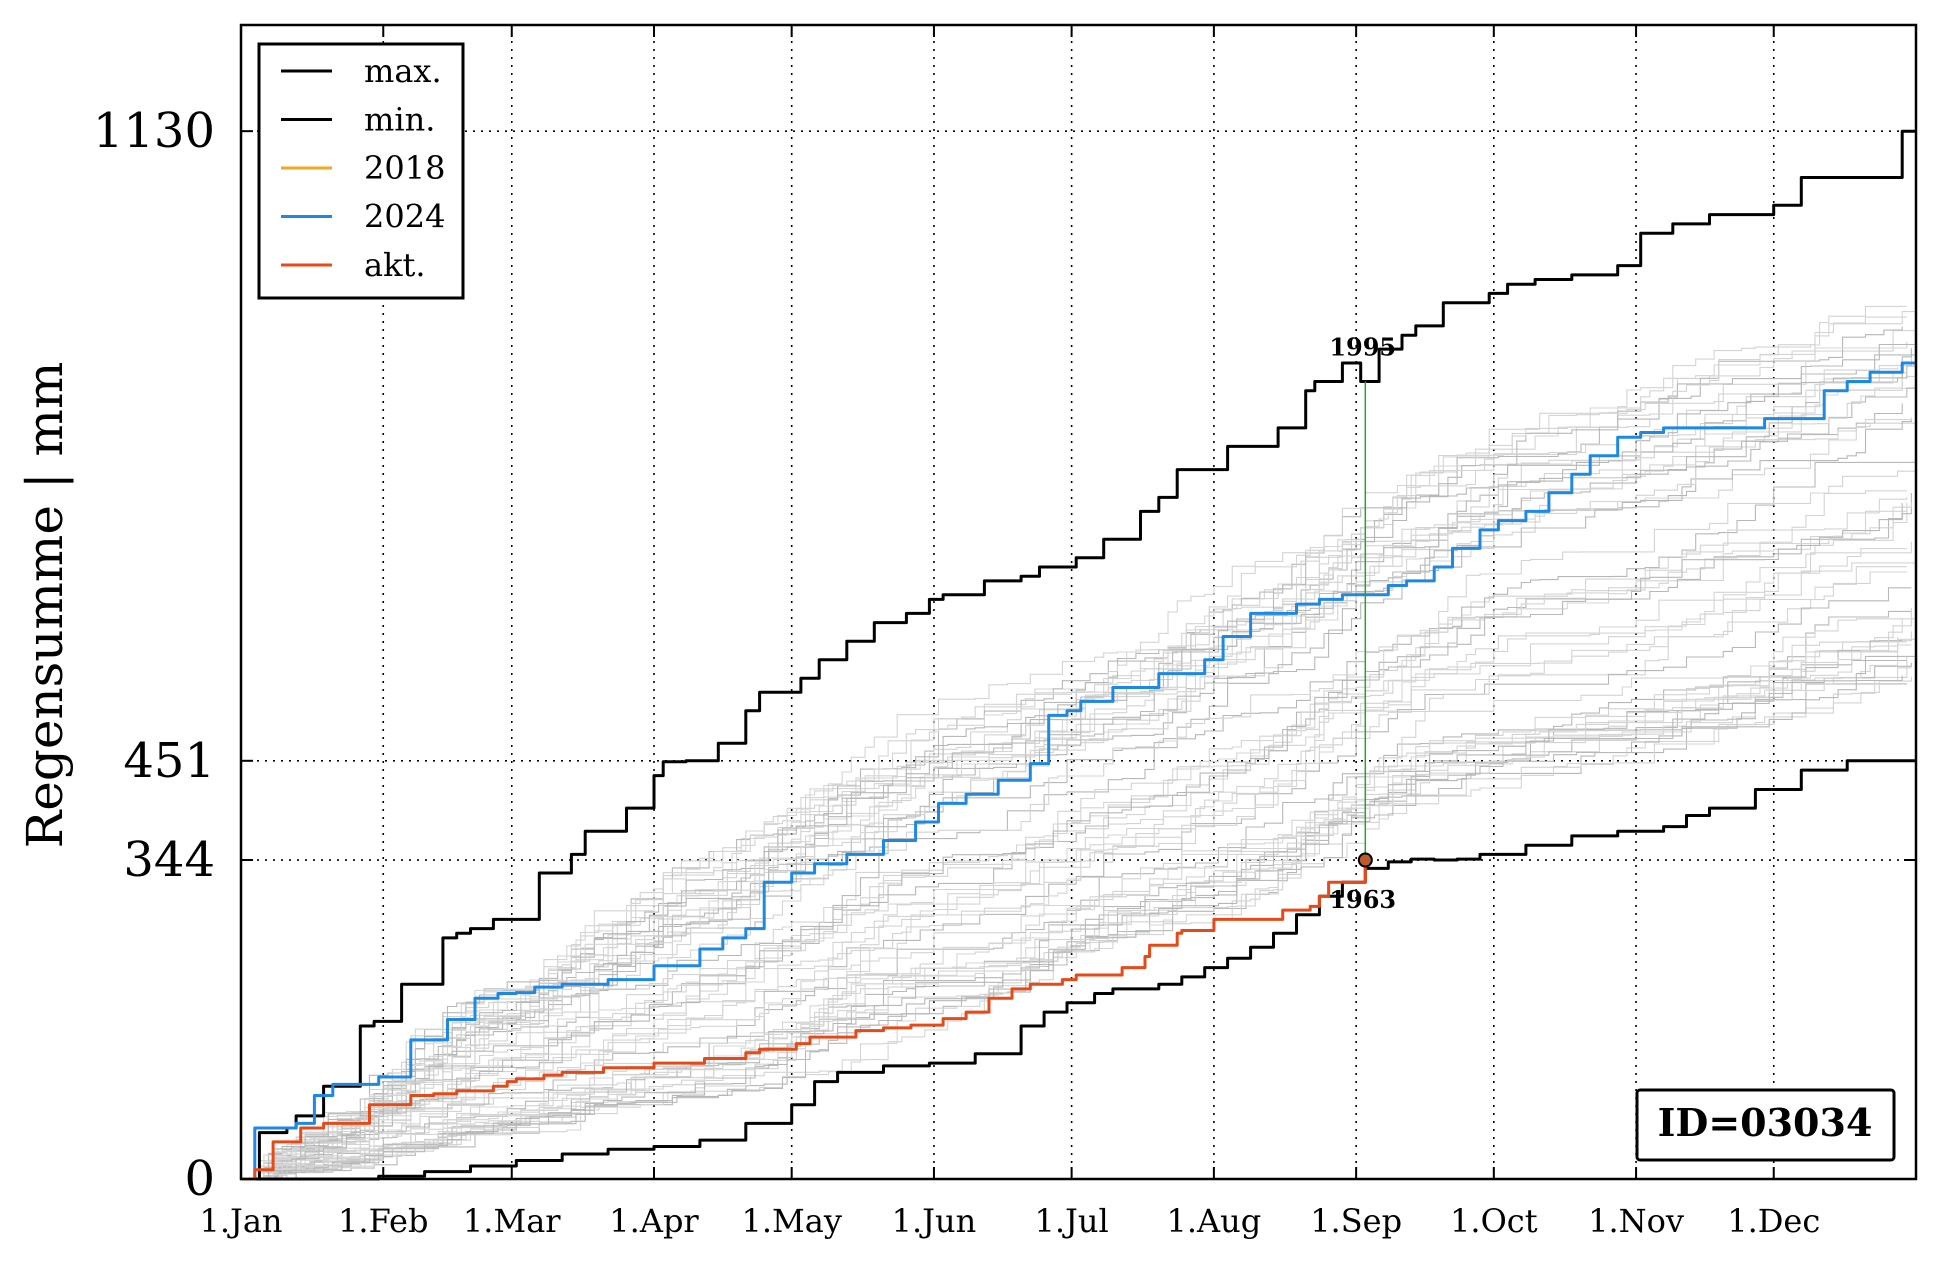  I want to click on legend-label: 2018, so click(404, 168).